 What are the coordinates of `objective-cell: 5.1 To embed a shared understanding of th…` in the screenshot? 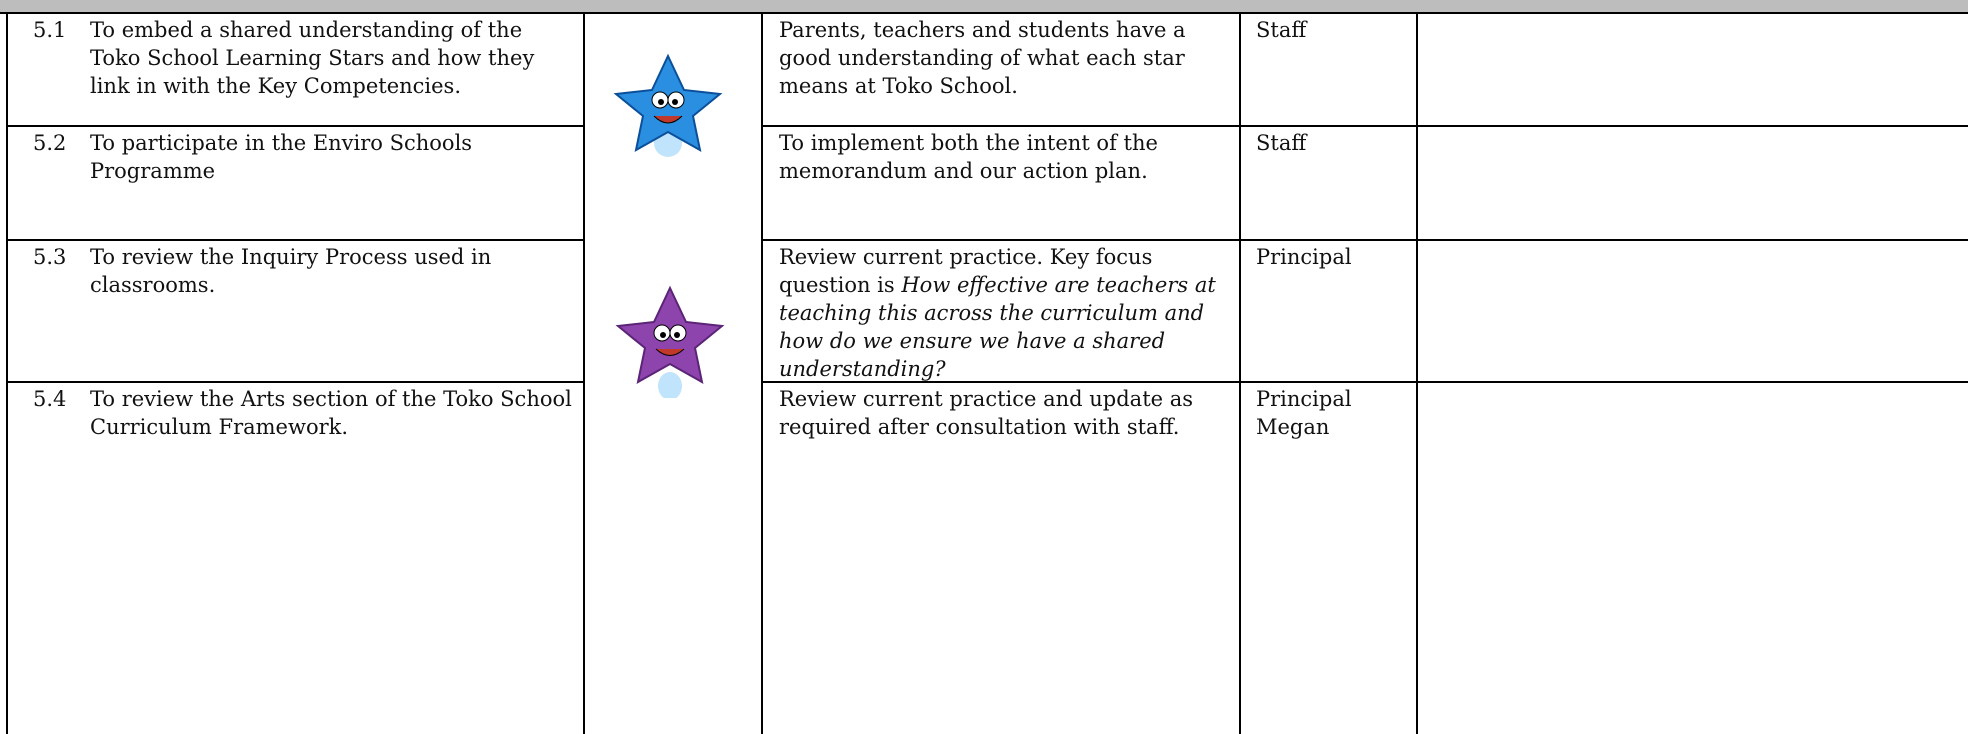 It's located at (296, 57).